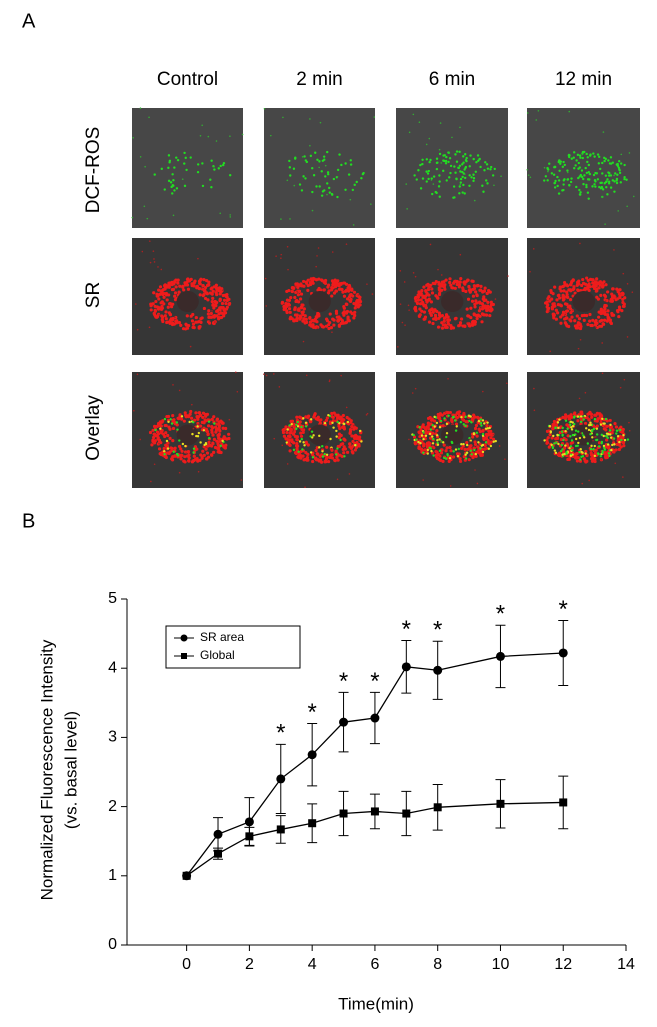 This screenshot has height=1027, width=657. What do you see at coordinates (28, 521) in the screenshot?
I see `panel-label: B` at bounding box center [28, 521].